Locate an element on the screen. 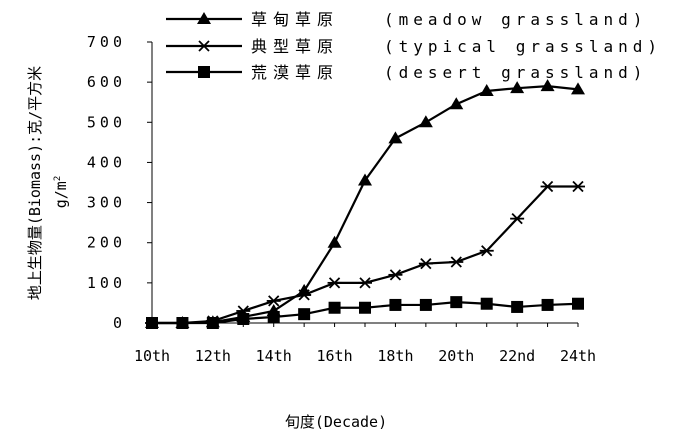 This screenshot has width=673, height=431. y-tick-label: 600 is located at coordinates (106, 82).